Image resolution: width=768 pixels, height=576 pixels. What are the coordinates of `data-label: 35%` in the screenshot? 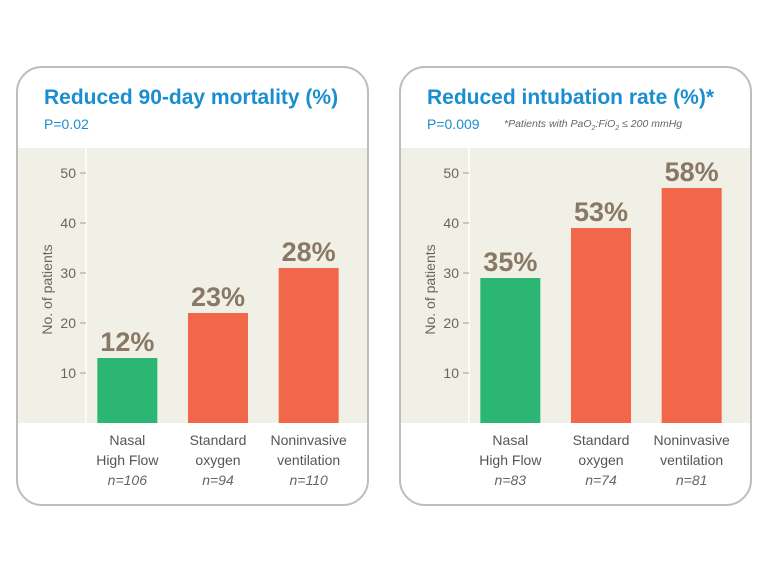 It's located at (510, 262).